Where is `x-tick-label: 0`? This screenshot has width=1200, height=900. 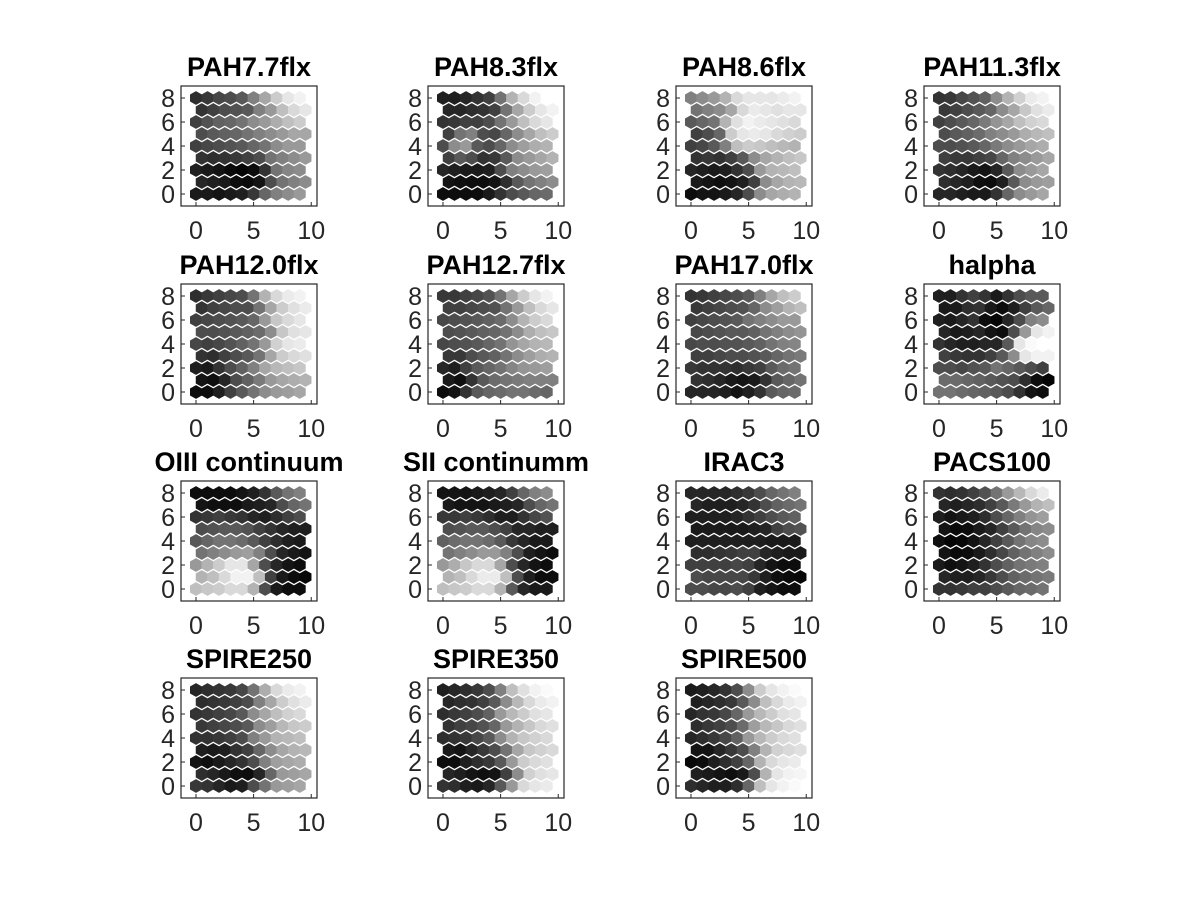
x-tick-label: 0 is located at coordinates (939, 429).